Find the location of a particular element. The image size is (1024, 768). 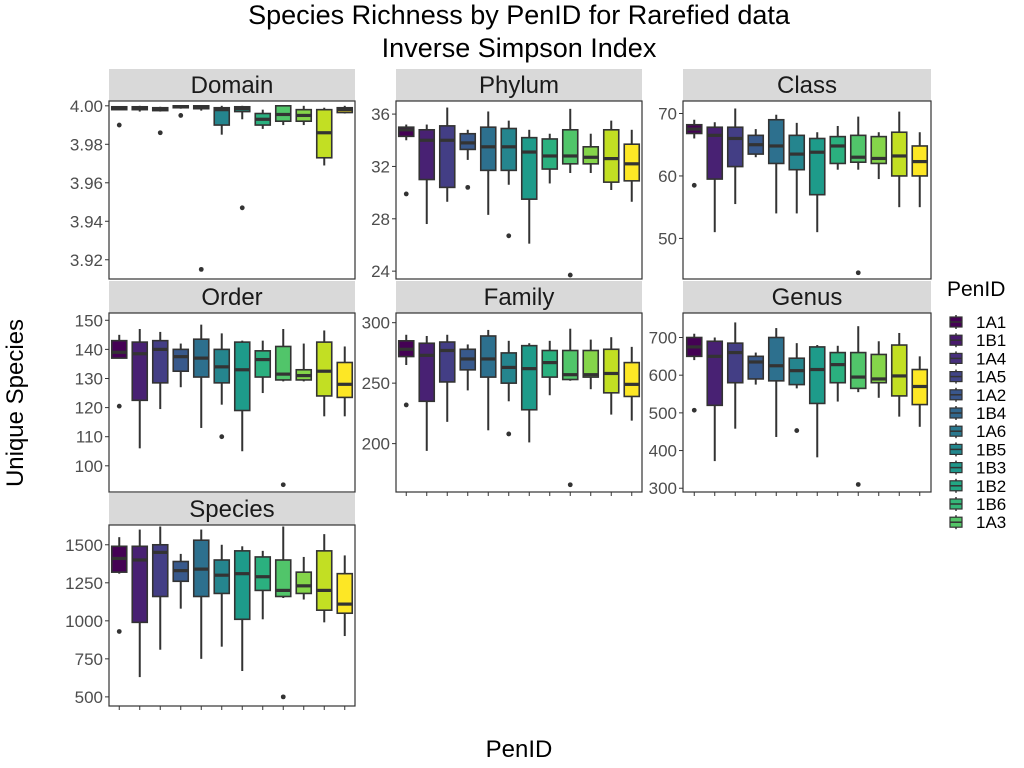

legend-entry-1B1: 1B1 is located at coordinates (977, 340).